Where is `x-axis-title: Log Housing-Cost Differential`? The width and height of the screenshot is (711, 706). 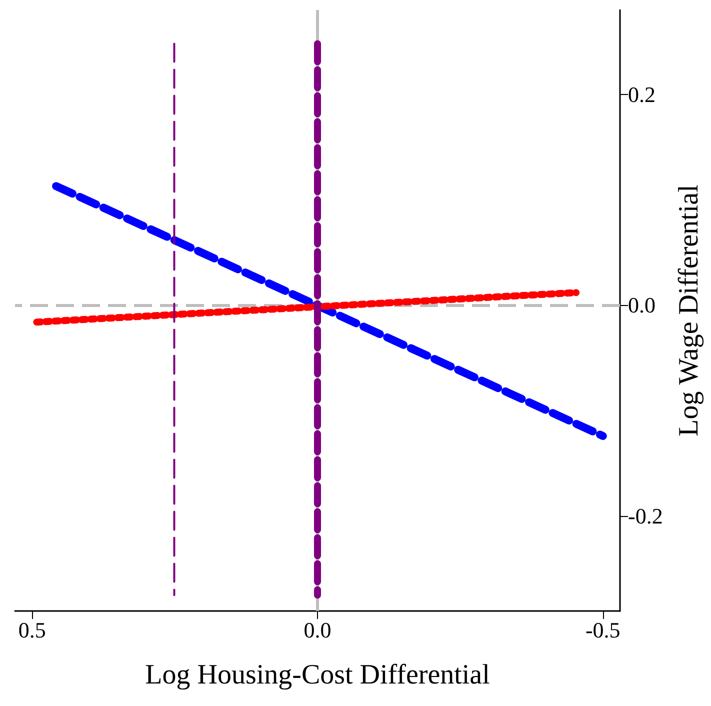 x-axis-title: Log Housing-Cost Differential is located at coordinates (317, 675).